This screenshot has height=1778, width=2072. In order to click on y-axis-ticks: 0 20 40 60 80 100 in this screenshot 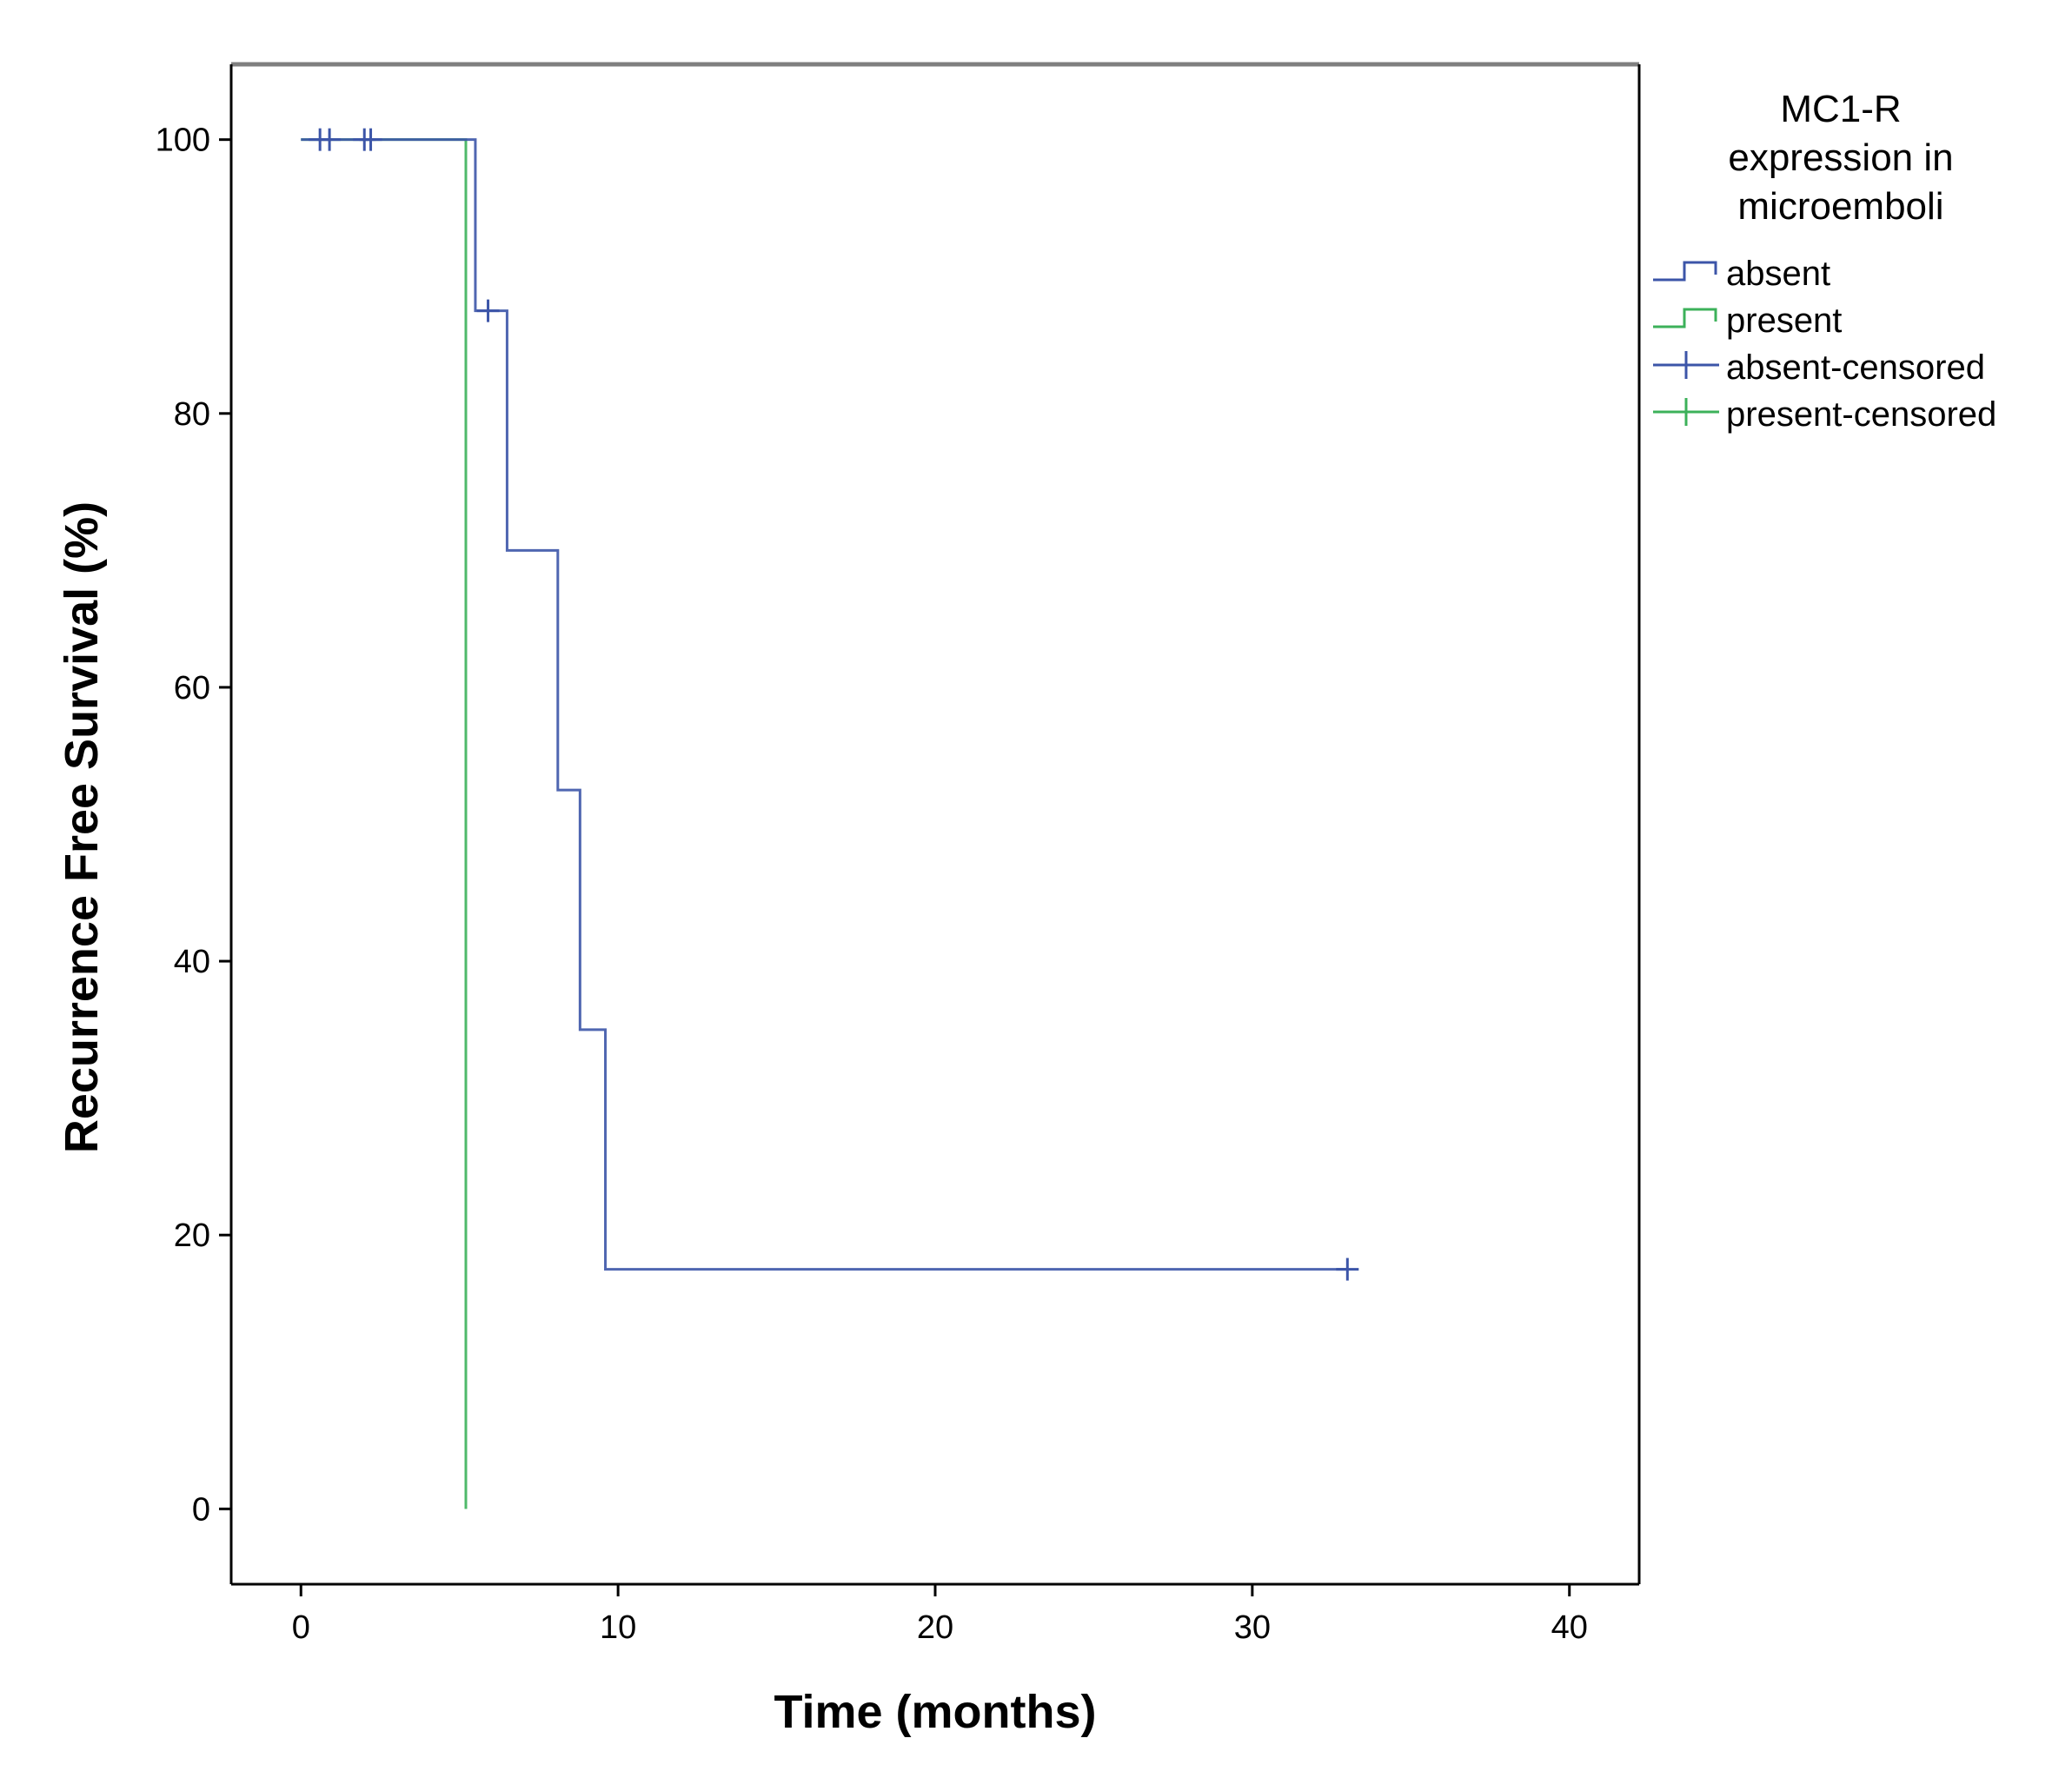, I will do `click(193, 825)`.